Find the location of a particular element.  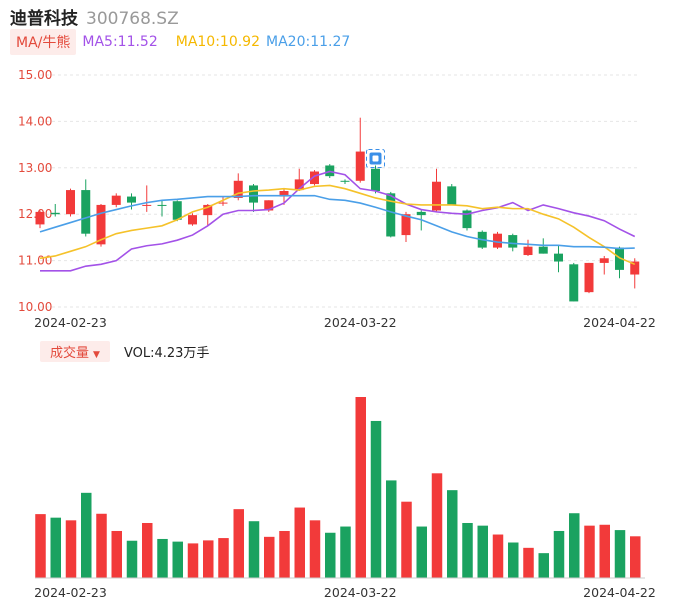

volume-indicator-tag: 成交量 ▼ is located at coordinates (75, 351).